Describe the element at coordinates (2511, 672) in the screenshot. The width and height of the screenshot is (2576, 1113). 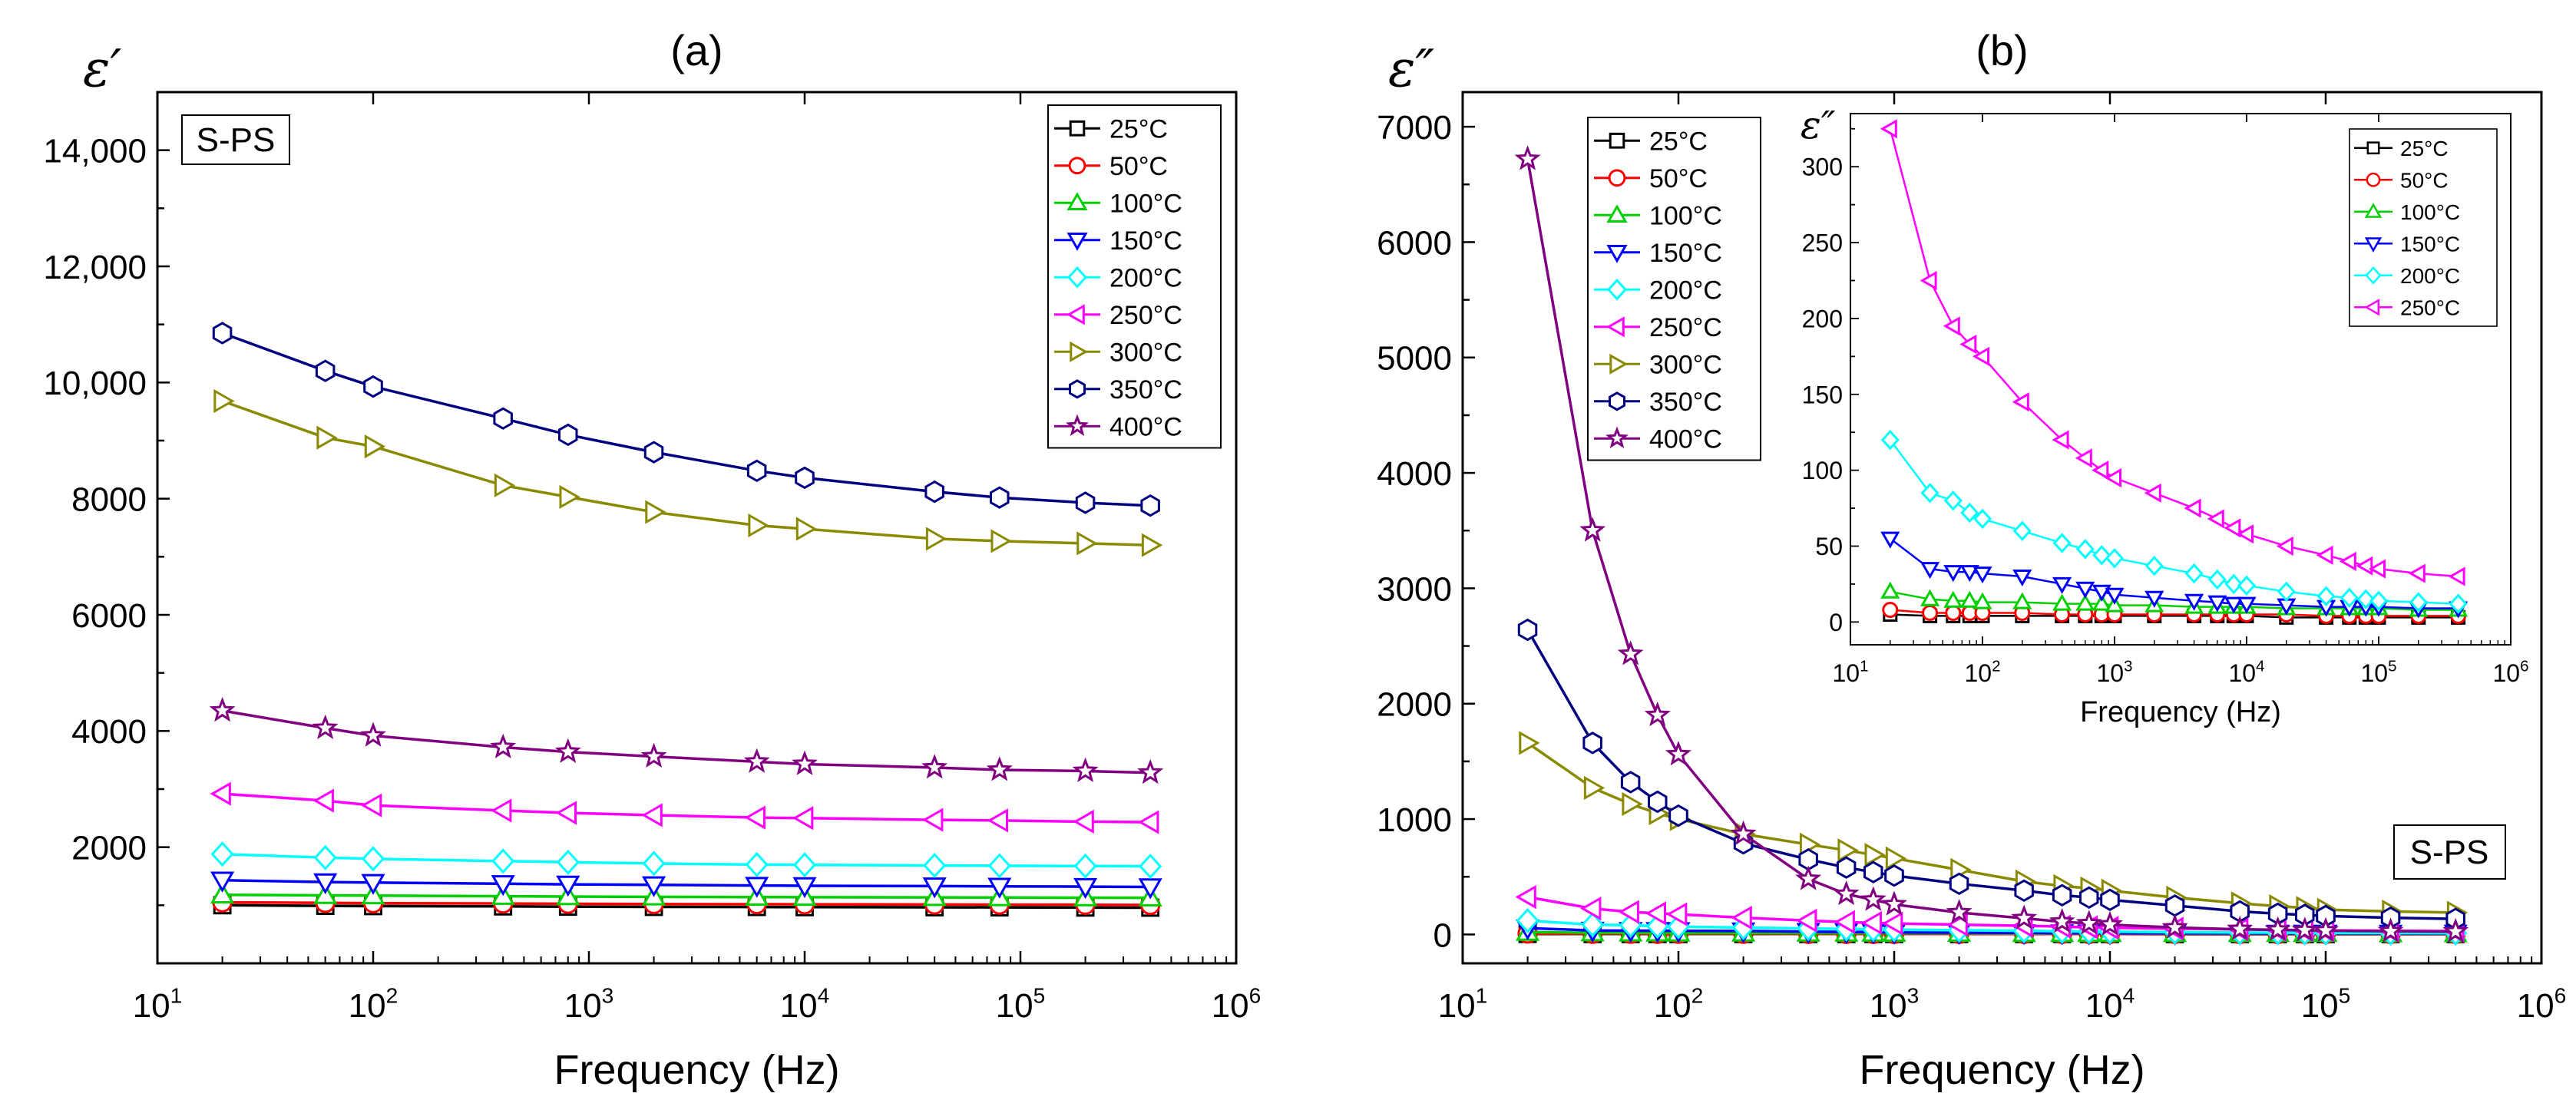
I see `inset-xtick-label: 10⁶` at that location.